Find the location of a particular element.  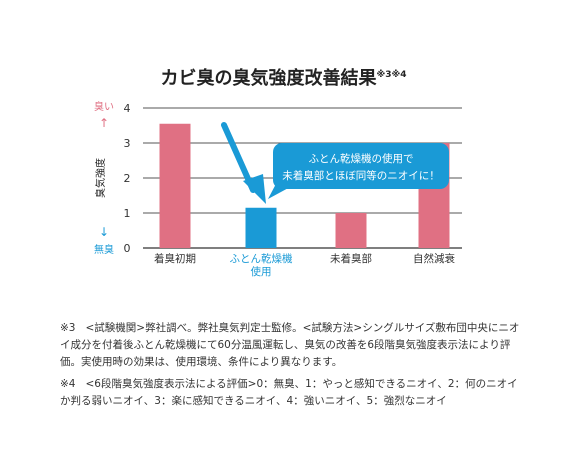

y-tick-label-4: 4 is located at coordinates (127, 108).